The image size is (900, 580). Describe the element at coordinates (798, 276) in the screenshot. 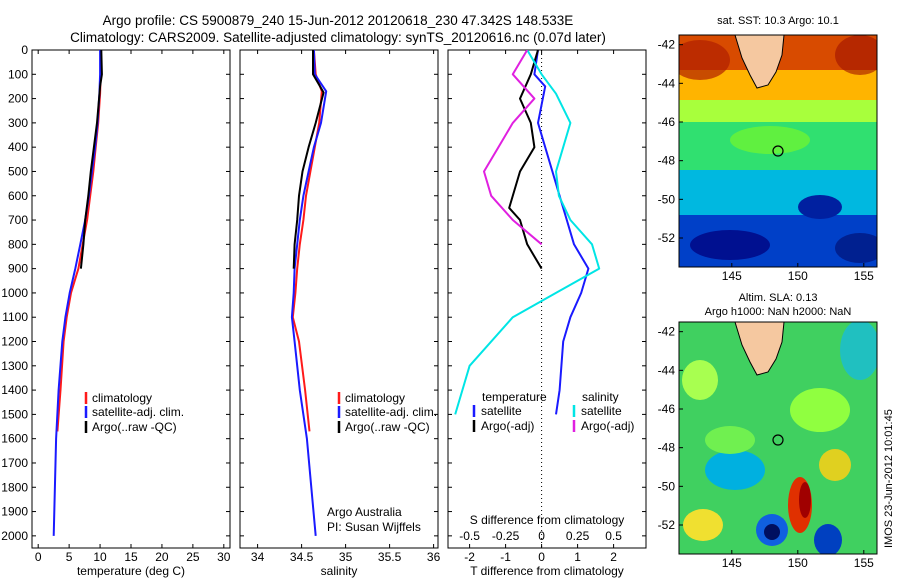

I see `x-tick-label: 150` at that location.